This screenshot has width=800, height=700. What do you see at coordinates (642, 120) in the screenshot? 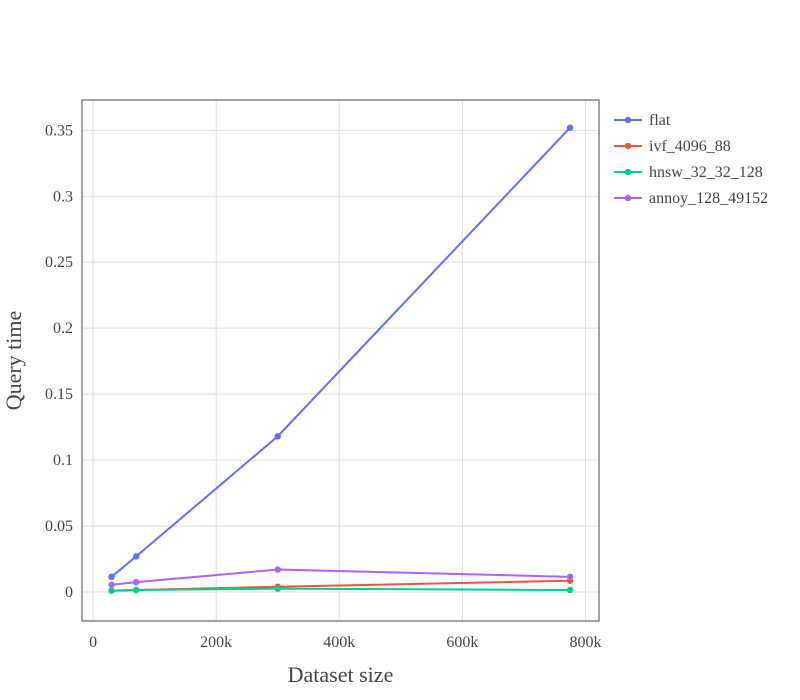
I see `legend-item: flat` at bounding box center [642, 120].